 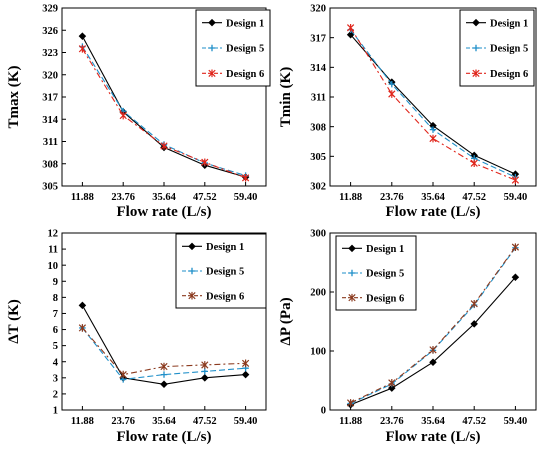 I want to click on y-tick-label: 5, so click(x=55, y=346).